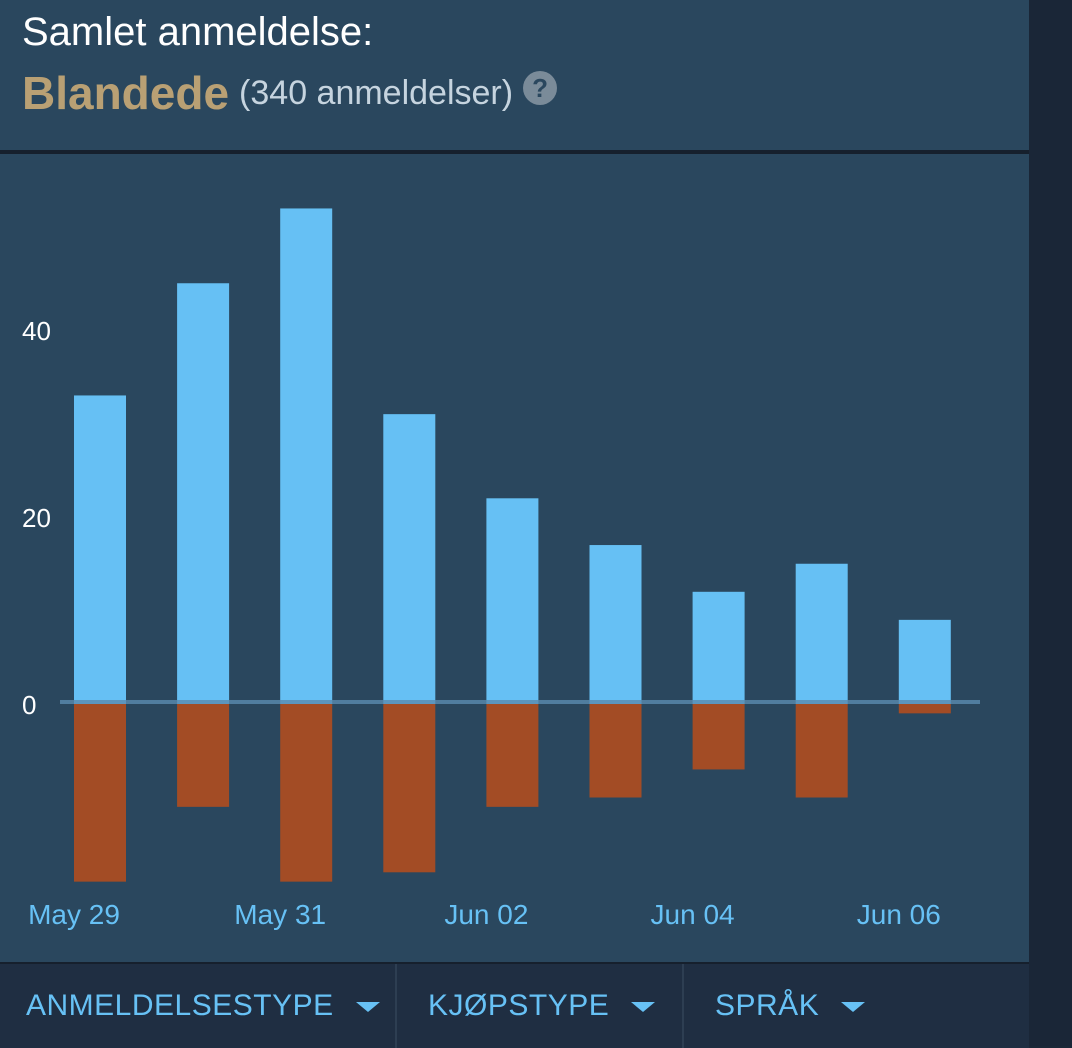  I want to click on page-background-strip, so click(1050, 523).